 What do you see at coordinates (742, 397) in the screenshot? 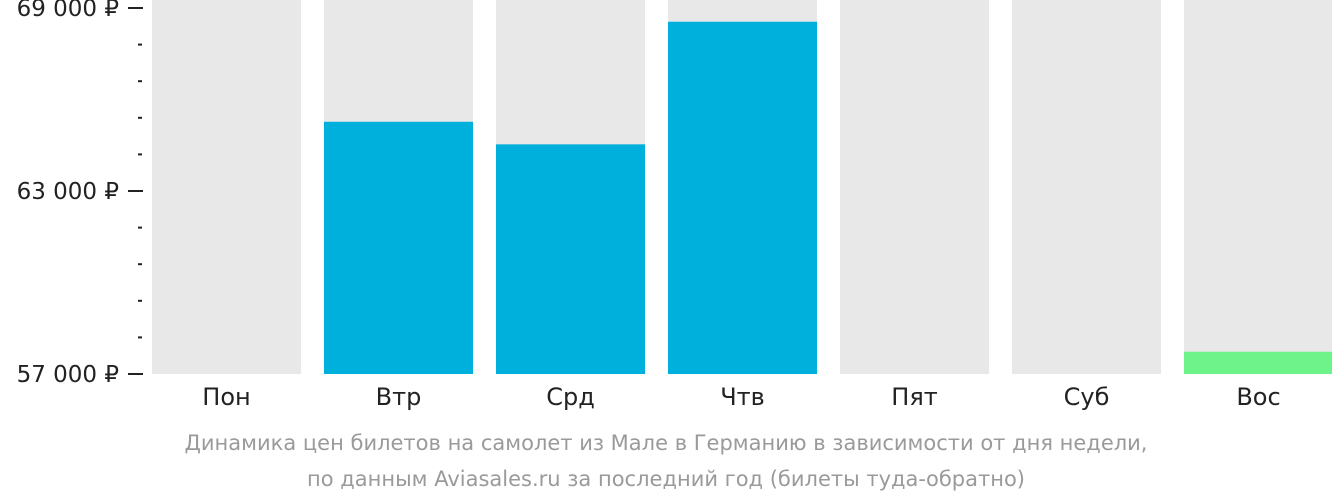
I see `x-tick-label-4: Чтв` at bounding box center [742, 397].